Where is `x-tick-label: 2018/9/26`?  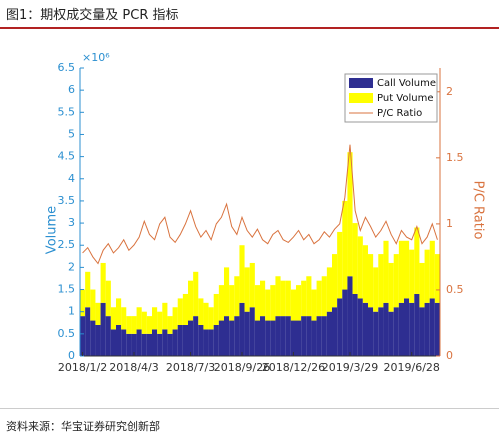
x-tick-label: 2018/9/26 is located at coordinates (242, 367).